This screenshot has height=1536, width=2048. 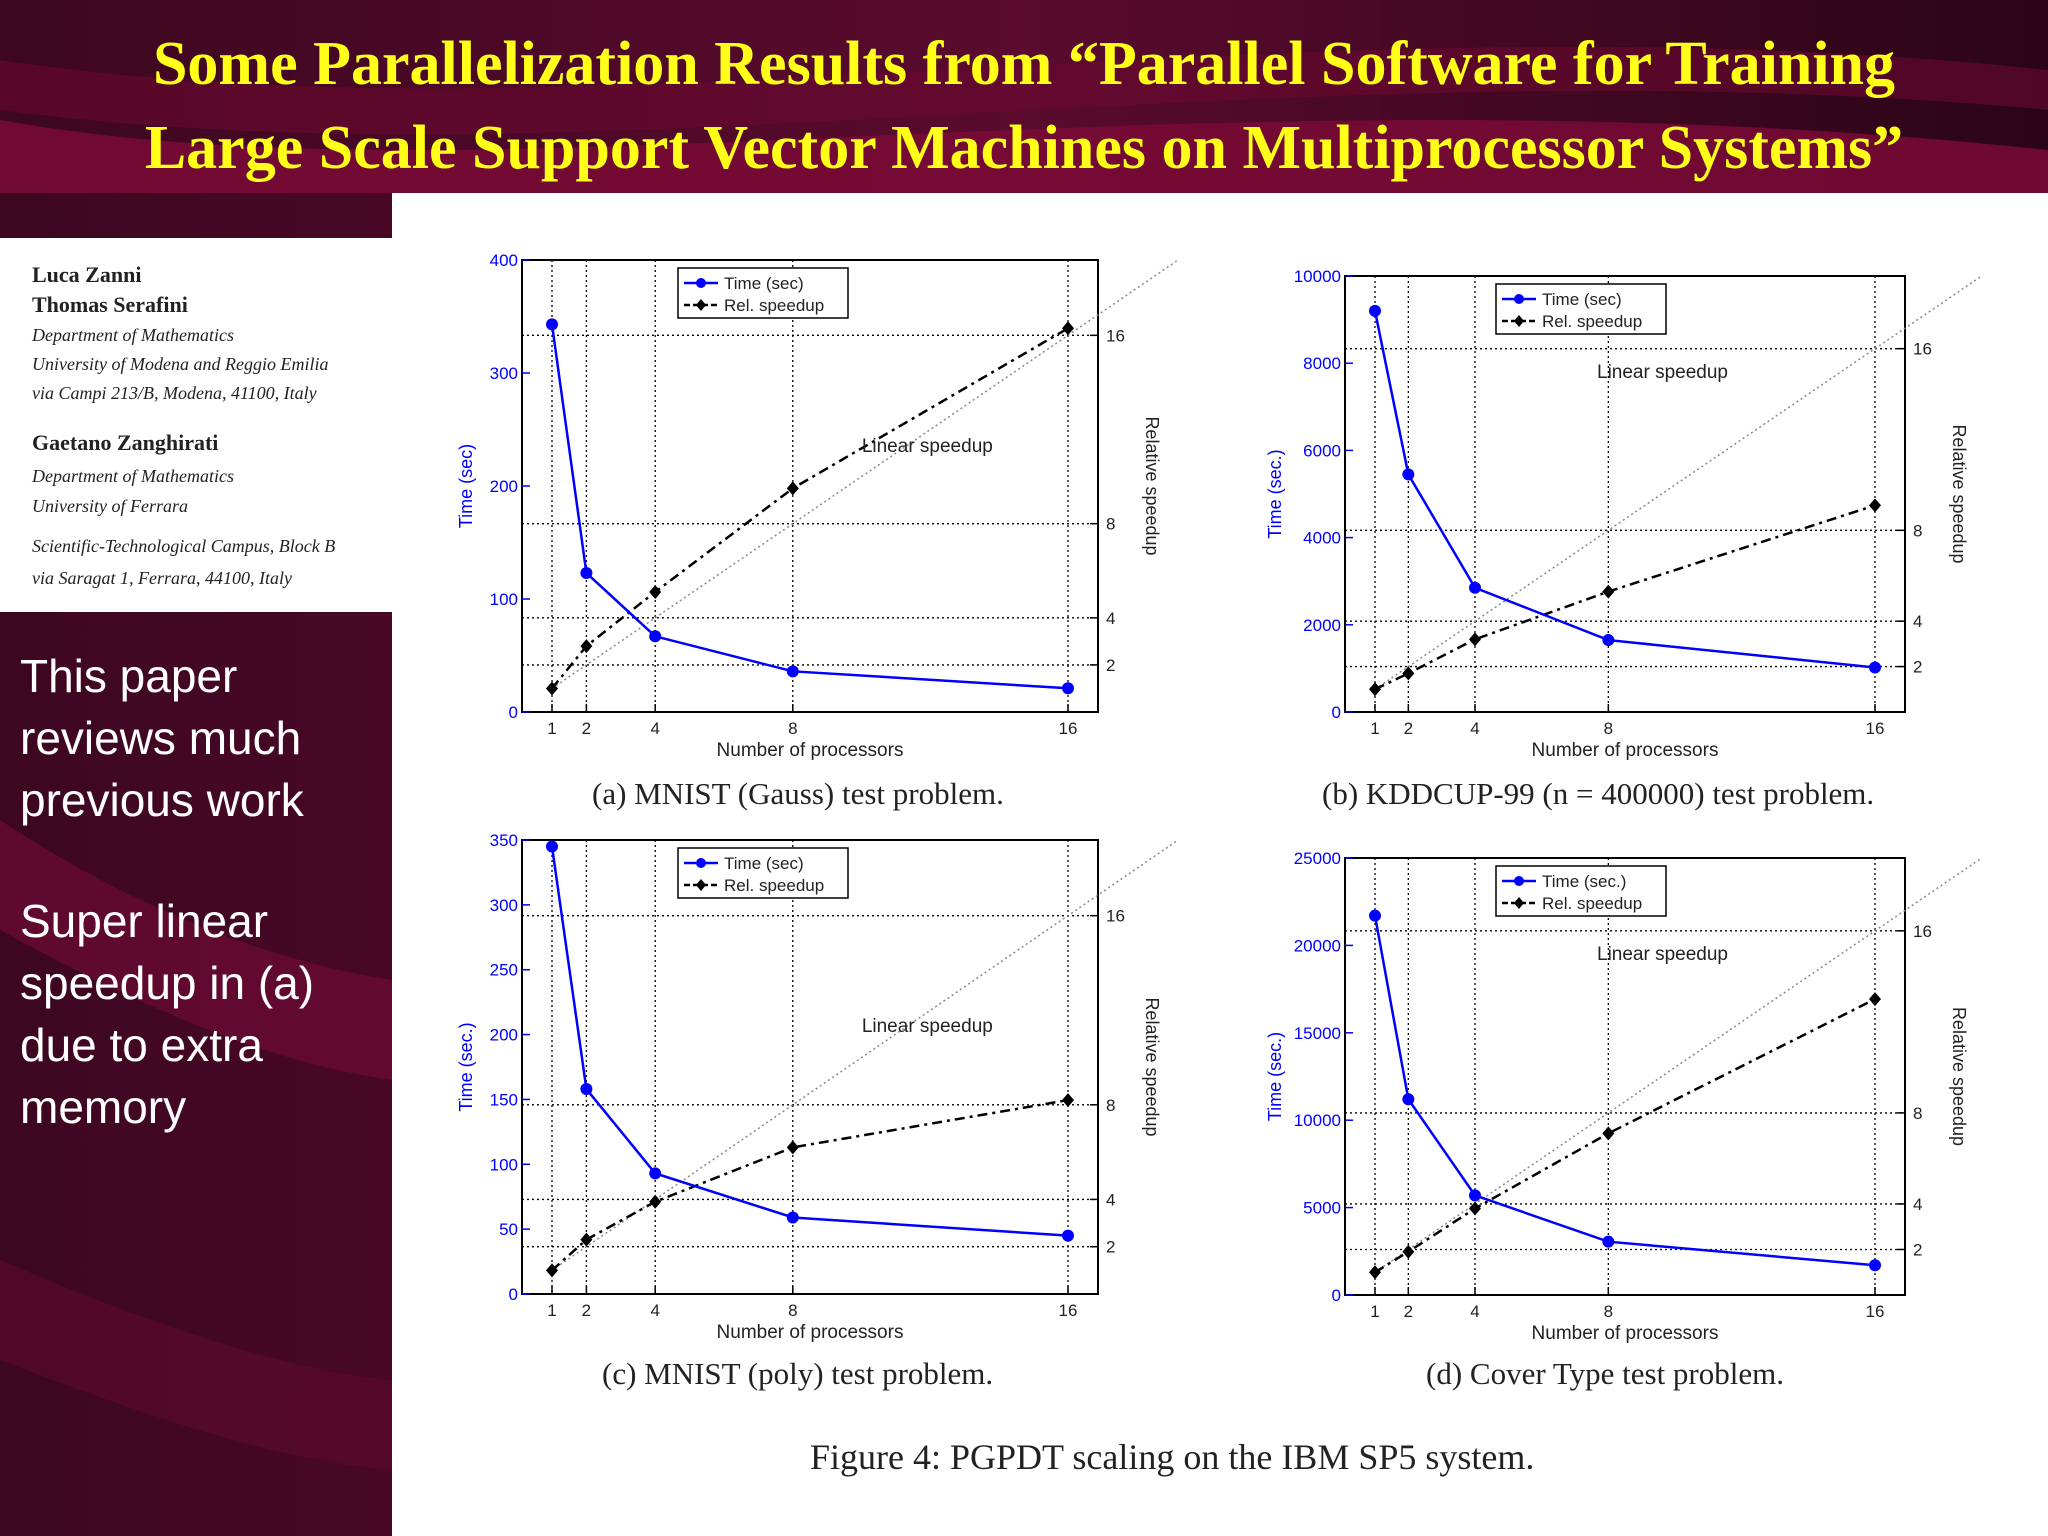 I want to click on y-tick-label: 5000, so click(x=1322, y=1208).